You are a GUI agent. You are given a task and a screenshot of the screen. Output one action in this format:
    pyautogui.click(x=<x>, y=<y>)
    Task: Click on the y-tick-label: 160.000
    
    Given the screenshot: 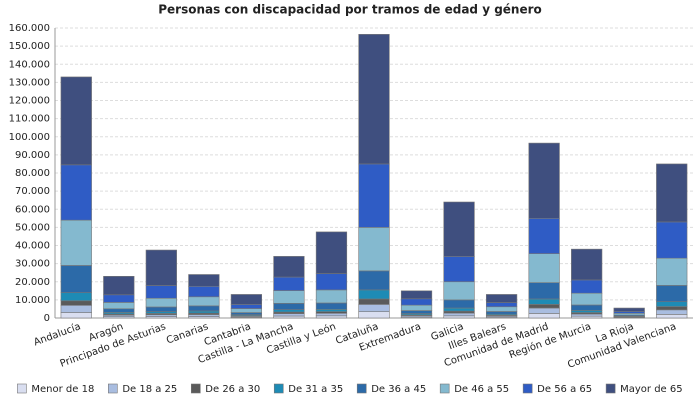 What is the action you would take?
    pyautogui.click(x=29, y=28)
    